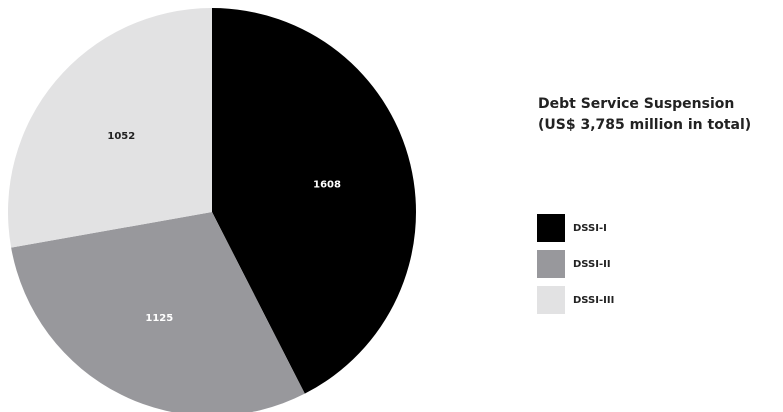 The image size is (783, 412). I want to click on legend-swatch-dssi-i, so click(551, 228).